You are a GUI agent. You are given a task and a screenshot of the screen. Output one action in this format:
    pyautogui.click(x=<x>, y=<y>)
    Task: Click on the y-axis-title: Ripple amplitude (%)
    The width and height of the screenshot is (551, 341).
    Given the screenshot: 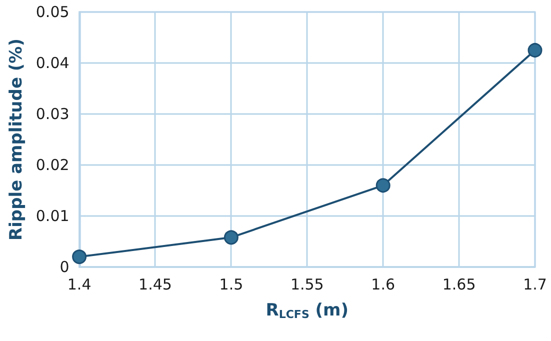 What is the action you would take?
    pyautogui.click(x=16, y=139)
    